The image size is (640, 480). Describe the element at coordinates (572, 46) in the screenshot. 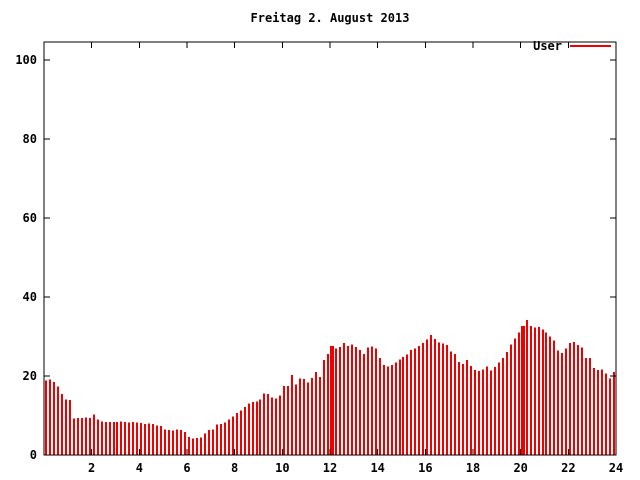

I see `legend: User` at that location.